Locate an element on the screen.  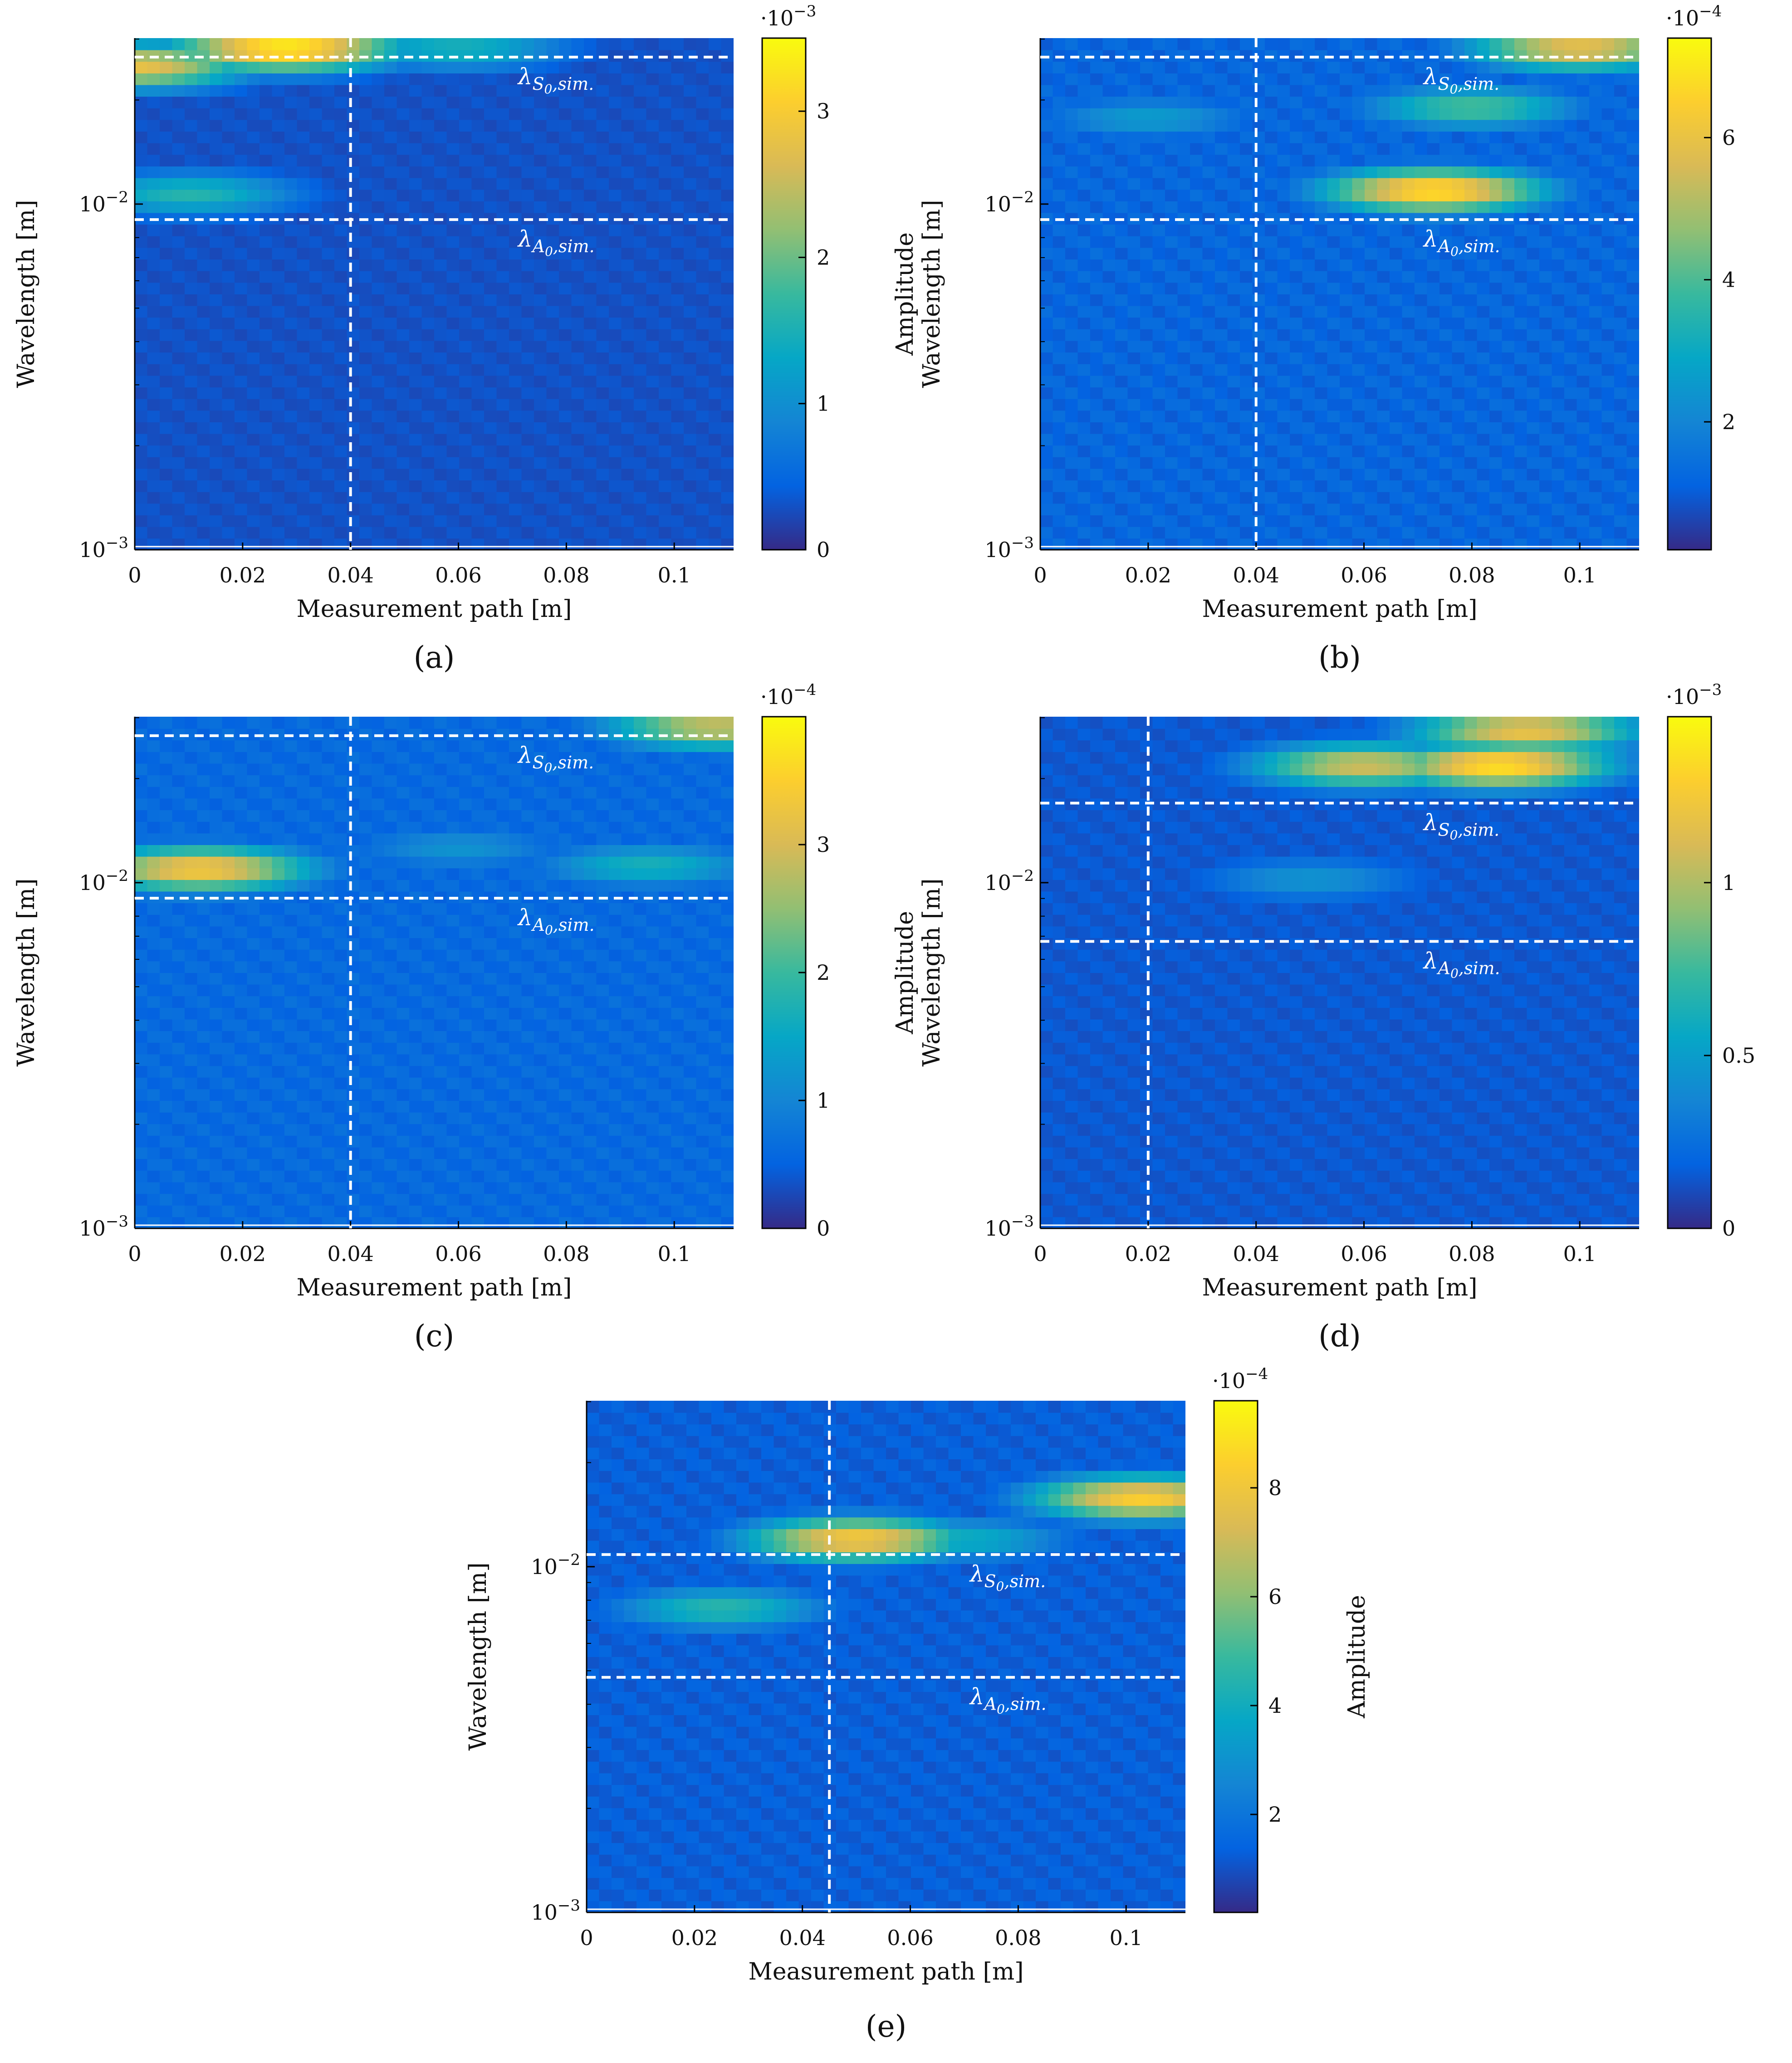
colorbar-exponent: ·10−4 is located at coordinates (1694, 16).